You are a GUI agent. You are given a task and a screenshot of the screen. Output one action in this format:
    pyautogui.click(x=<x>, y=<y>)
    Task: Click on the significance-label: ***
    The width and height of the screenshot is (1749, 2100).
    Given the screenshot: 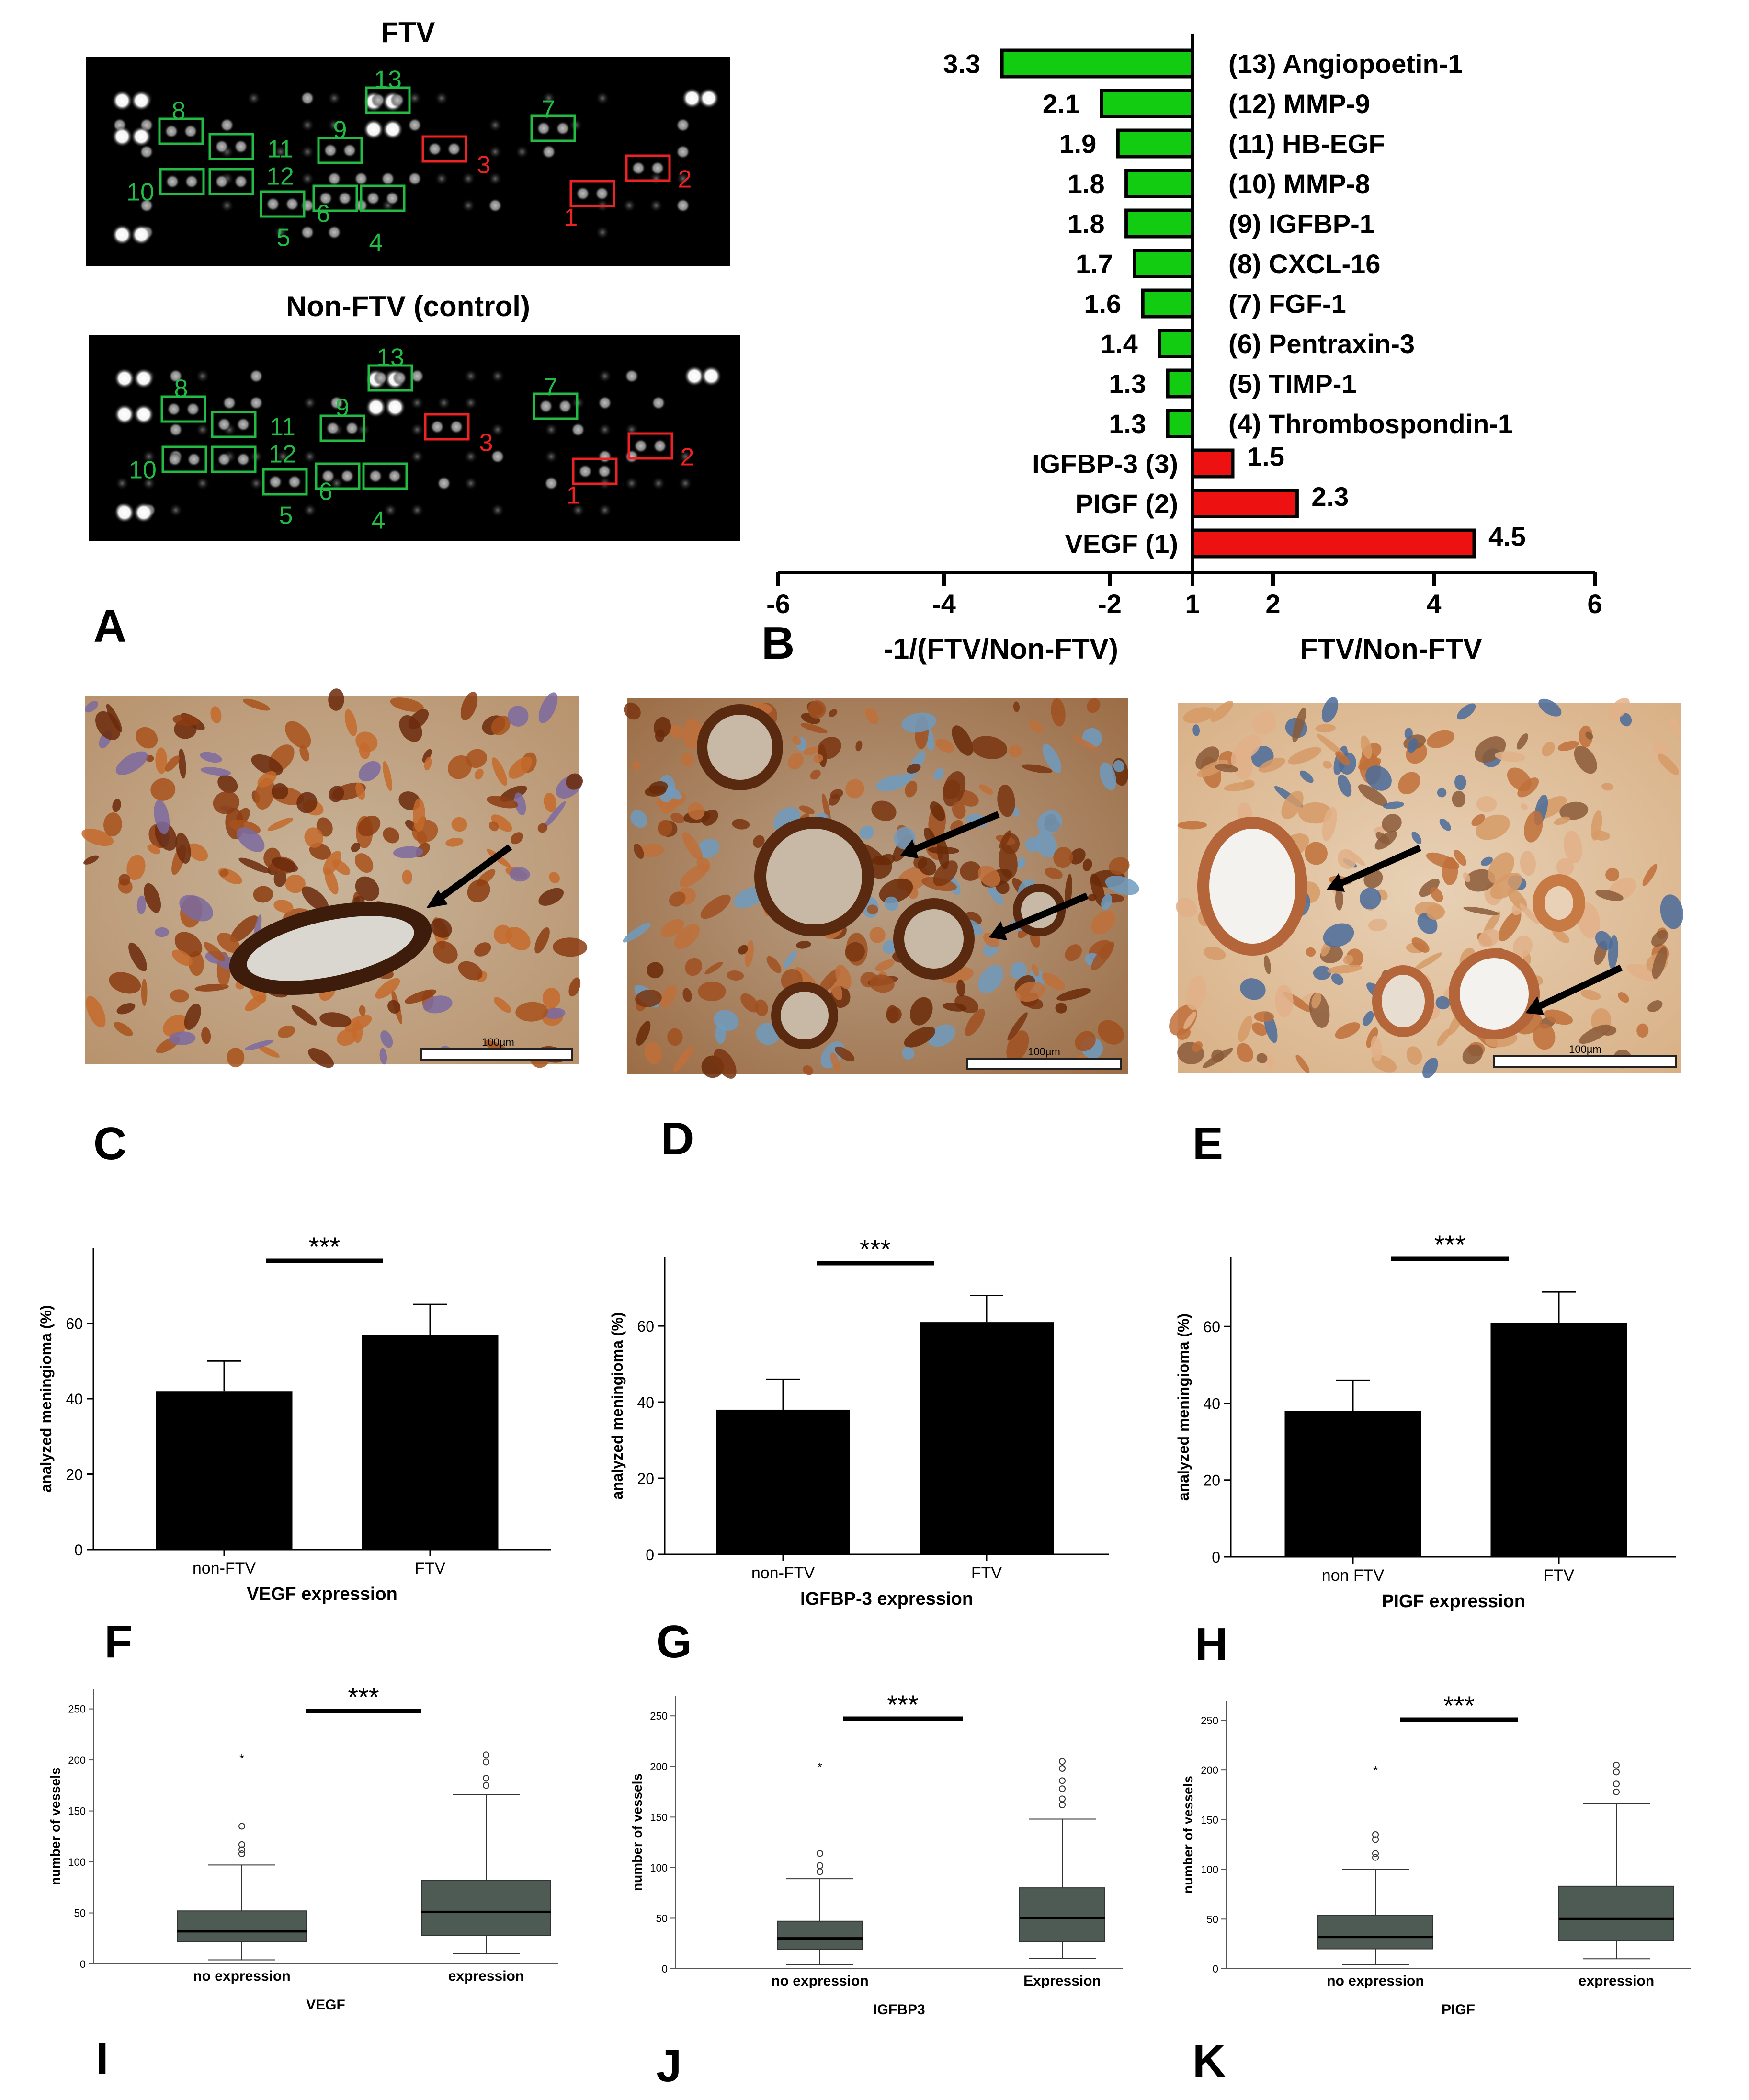 What is the action you would take?
    pyautogui.click(x=325, y=1247)
    